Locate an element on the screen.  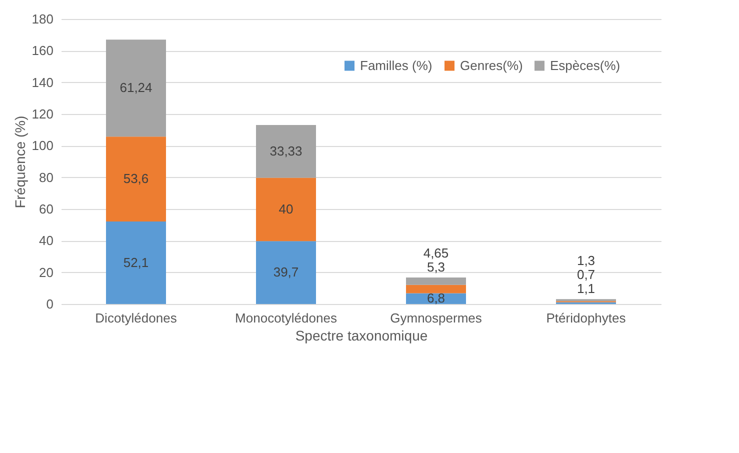
data-label: 53,6 is located at coordinates (136, 178).